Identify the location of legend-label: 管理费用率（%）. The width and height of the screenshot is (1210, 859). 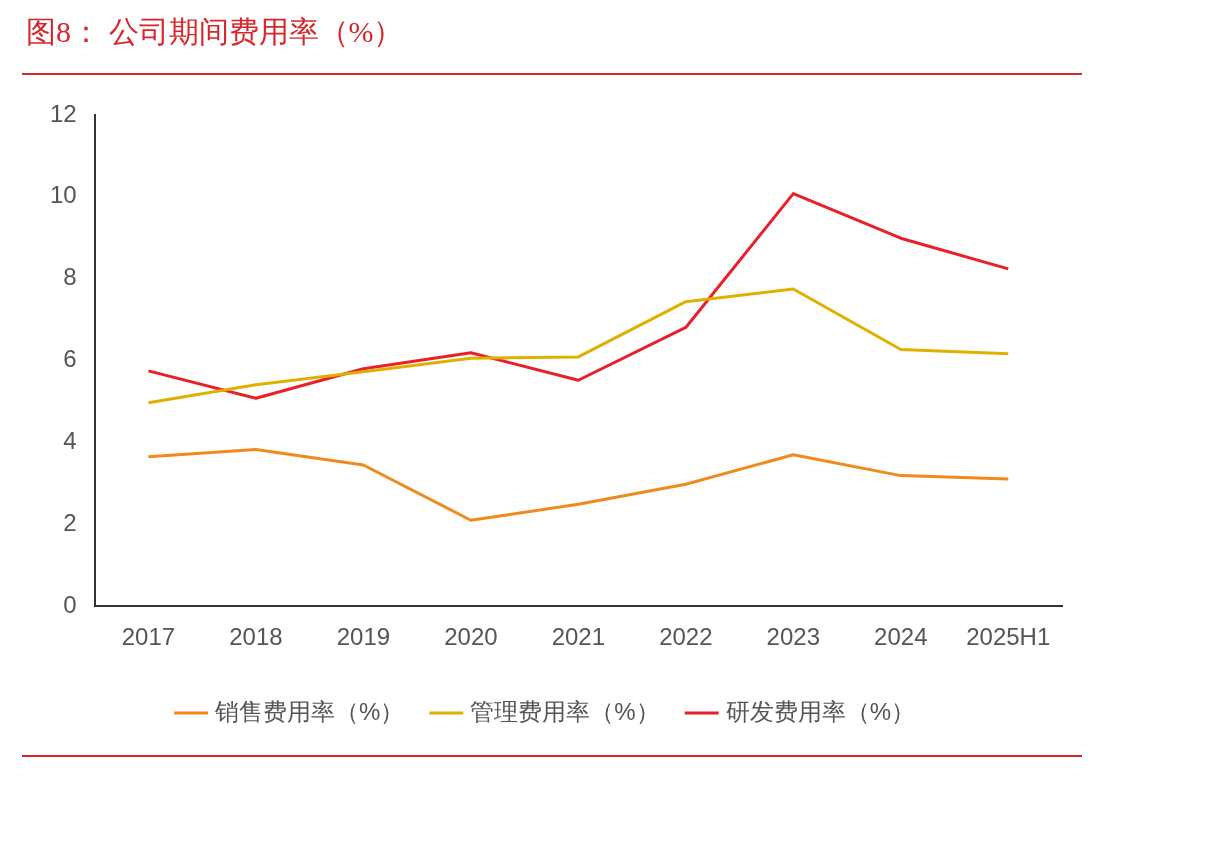
(565, 711).